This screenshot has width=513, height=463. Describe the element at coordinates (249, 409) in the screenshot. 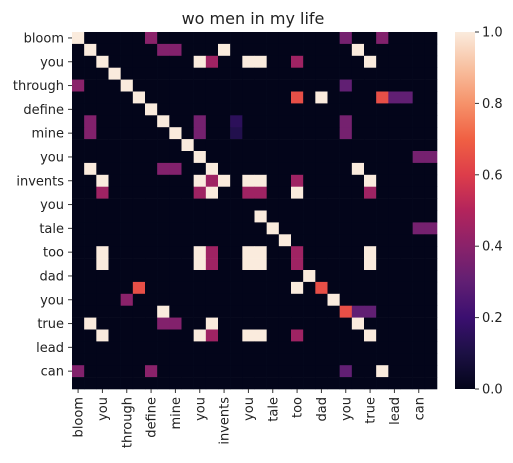

I see `x-tick-label: you` at that location.